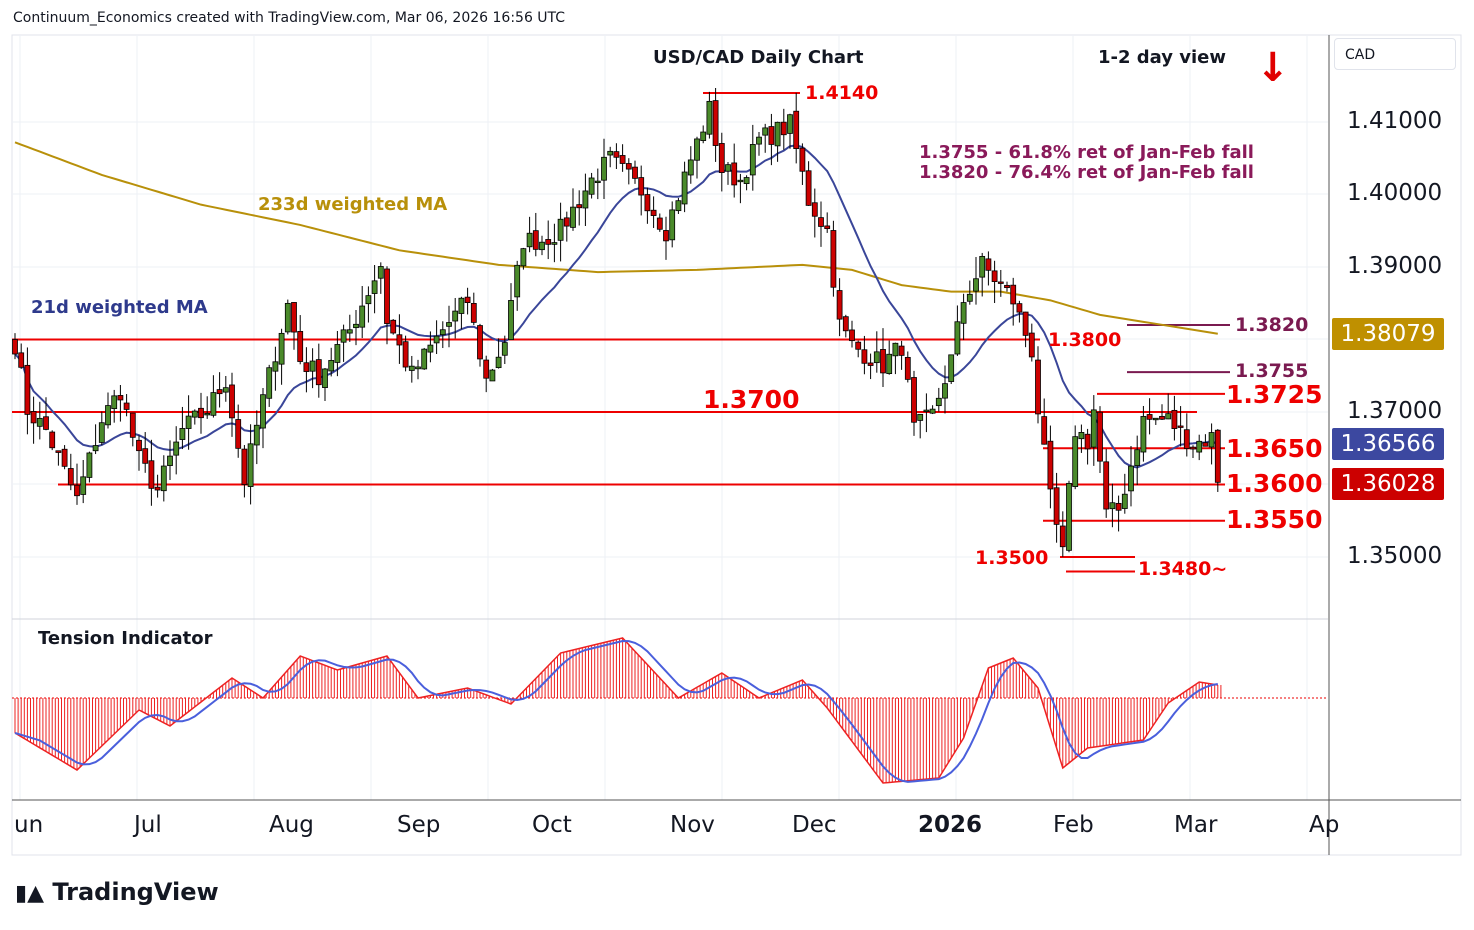 The height and width of the screenshot is (930, 1474). What do you see at coordinates (291, 825) in the screenshot?
I see `x-tick: Aug` at bounding box center [291, 825].